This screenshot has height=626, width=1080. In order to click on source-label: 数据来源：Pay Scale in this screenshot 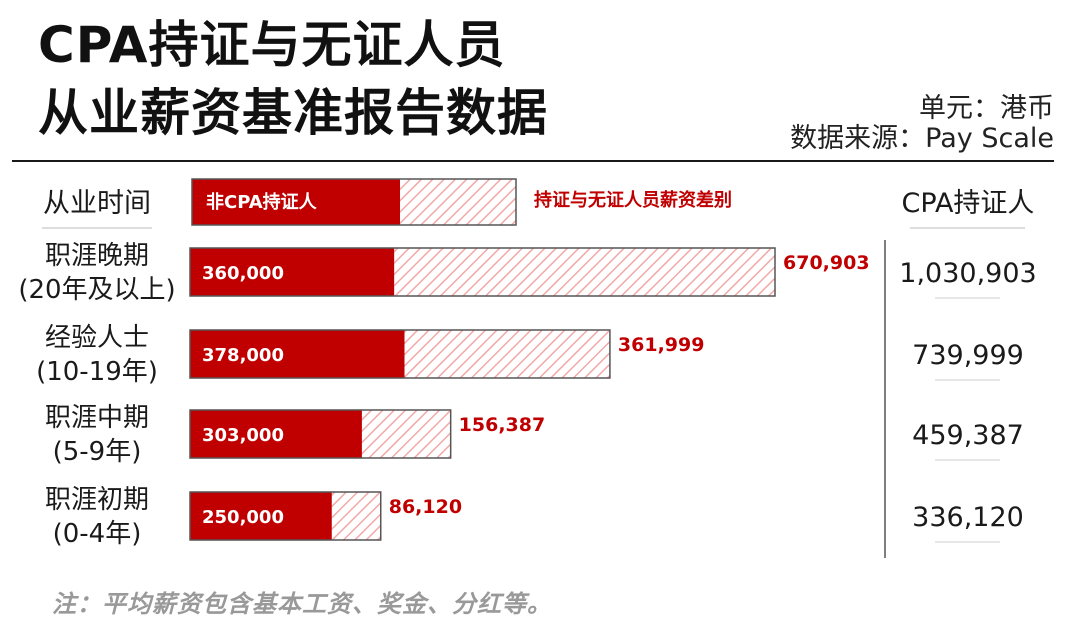, I will do `click(922, 138)`.